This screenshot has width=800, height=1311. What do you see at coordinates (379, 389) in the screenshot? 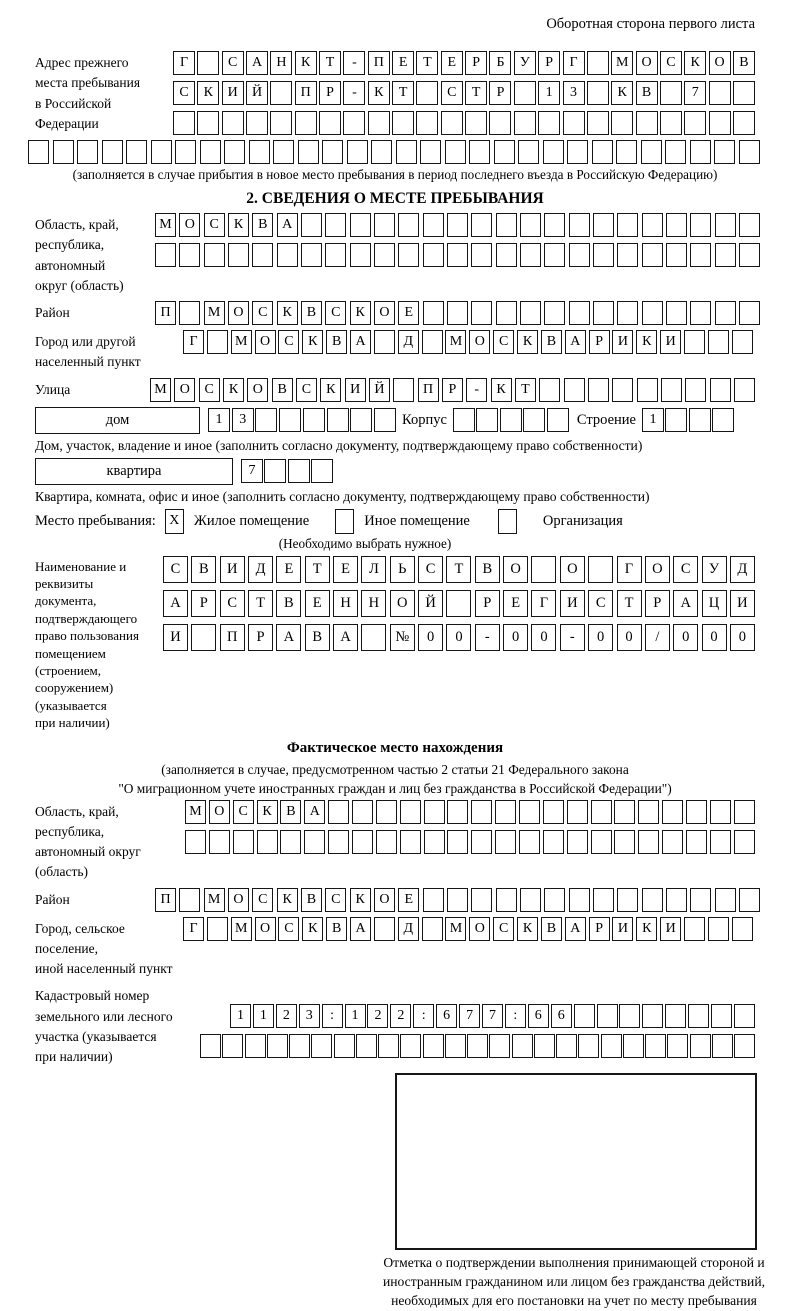
I see `form-cell: Й` at bounding box center [379, 389].